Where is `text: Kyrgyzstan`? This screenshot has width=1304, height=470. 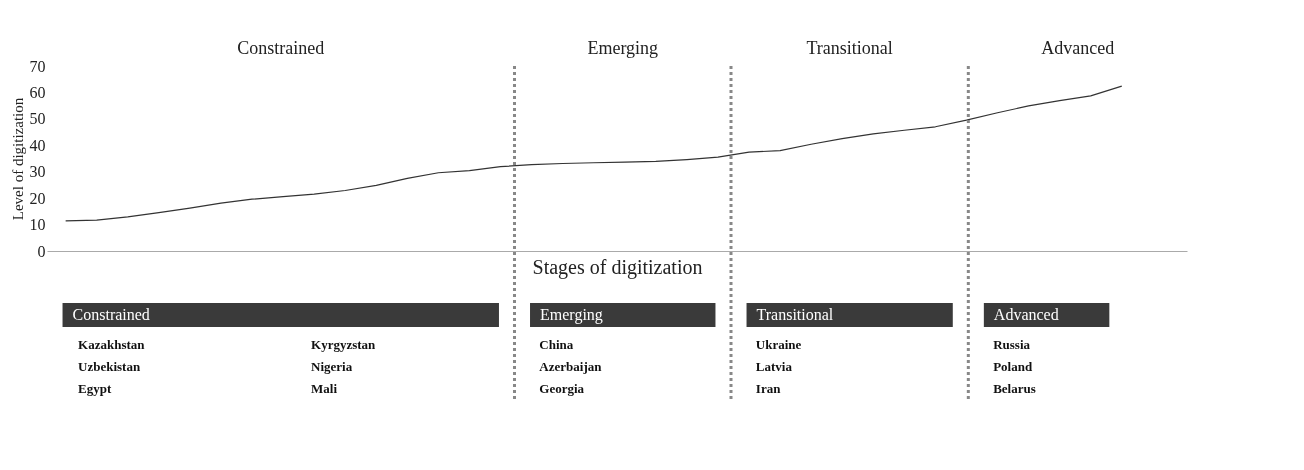
text: Kyrgyzstan is located at coordinates (344, 344).